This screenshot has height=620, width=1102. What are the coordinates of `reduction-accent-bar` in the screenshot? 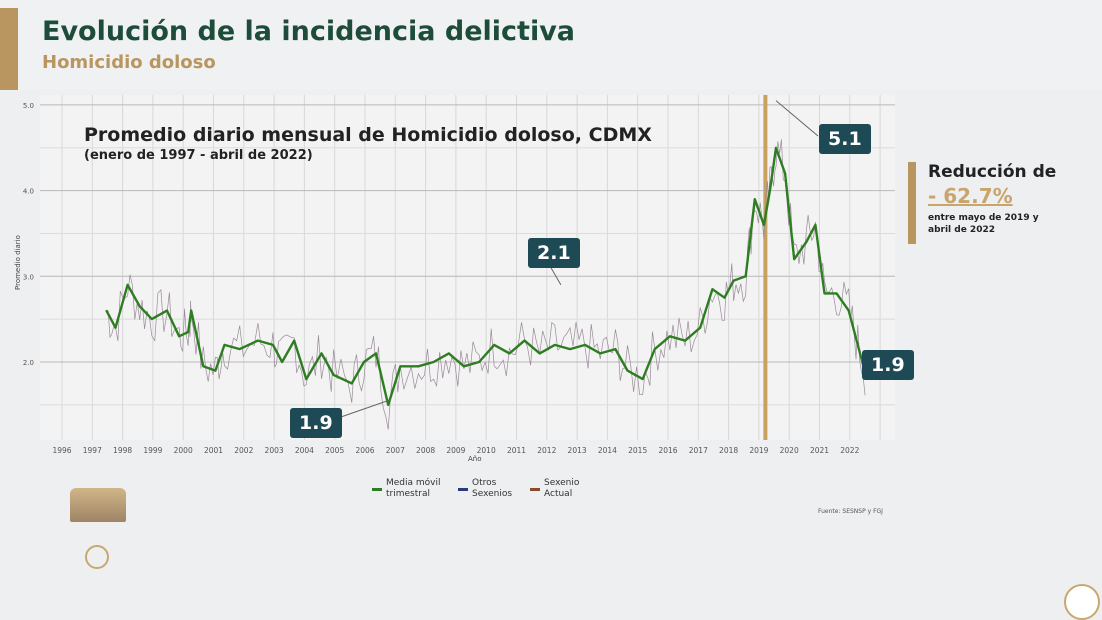 It's located at (912, 203).